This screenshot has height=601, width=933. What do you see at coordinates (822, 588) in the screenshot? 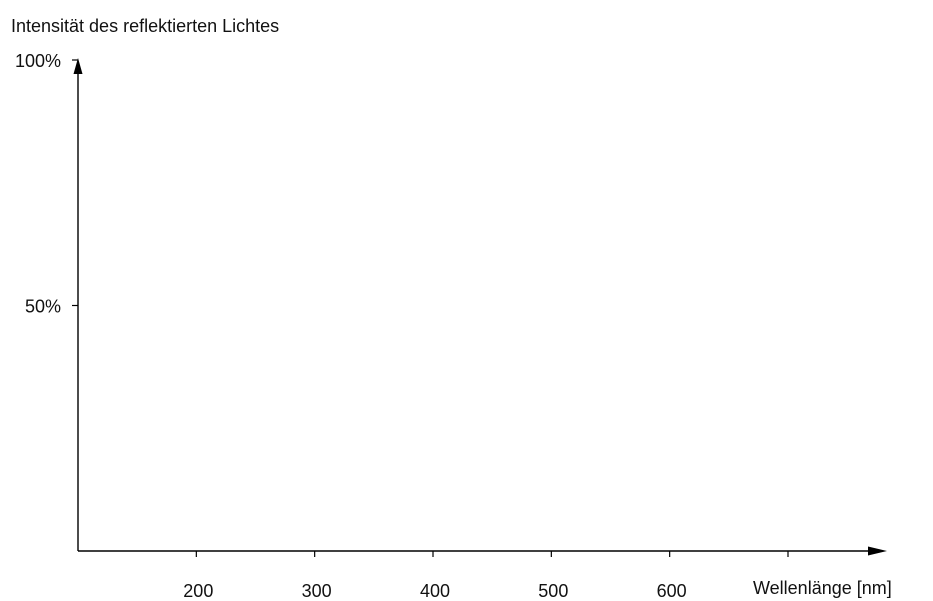
I see `x-axis-label: Wellenlänge [nm]` at bounding box center [822, 588].